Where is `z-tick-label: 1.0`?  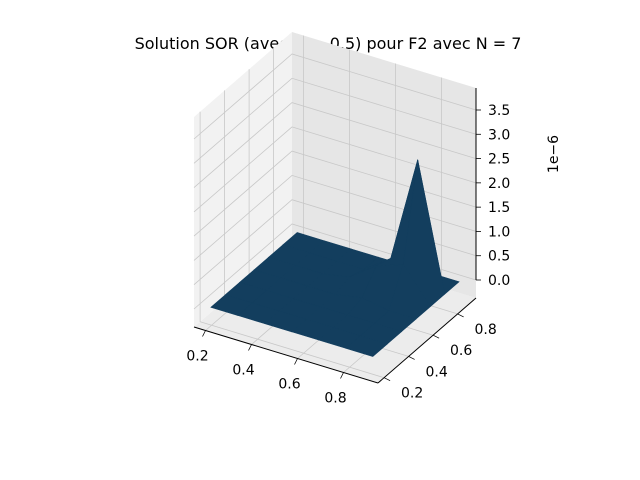 z-tick-label: 1.0 is located at coordinates (499, 232).